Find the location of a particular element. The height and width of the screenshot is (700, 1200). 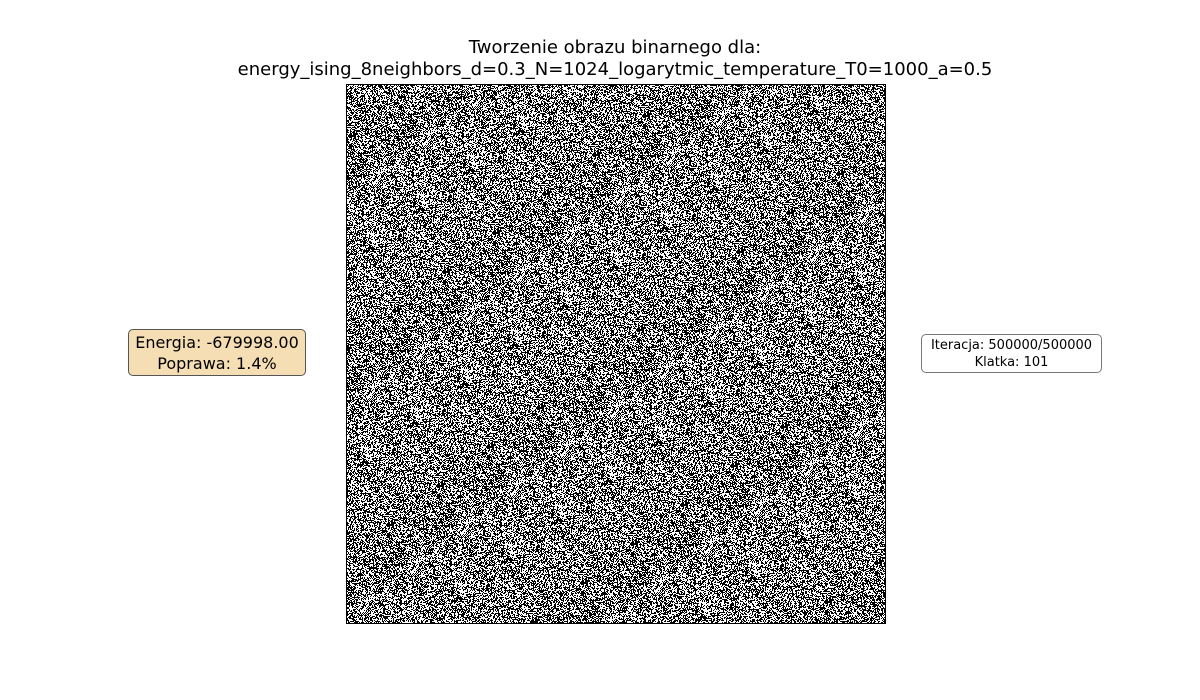

energy-value: Energia: -679998.00 is located at coordinates (217, 342).